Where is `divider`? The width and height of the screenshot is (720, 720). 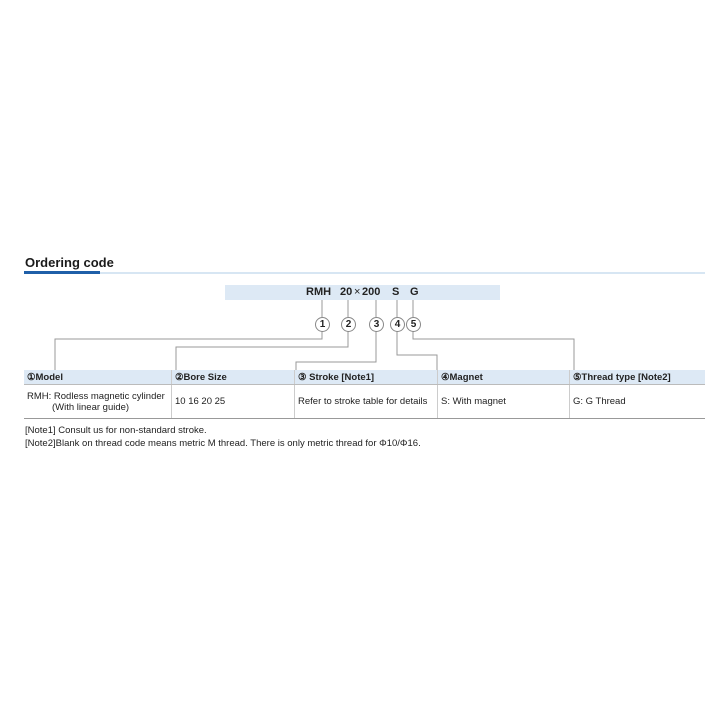
divider is located at coordinates (402, 273).